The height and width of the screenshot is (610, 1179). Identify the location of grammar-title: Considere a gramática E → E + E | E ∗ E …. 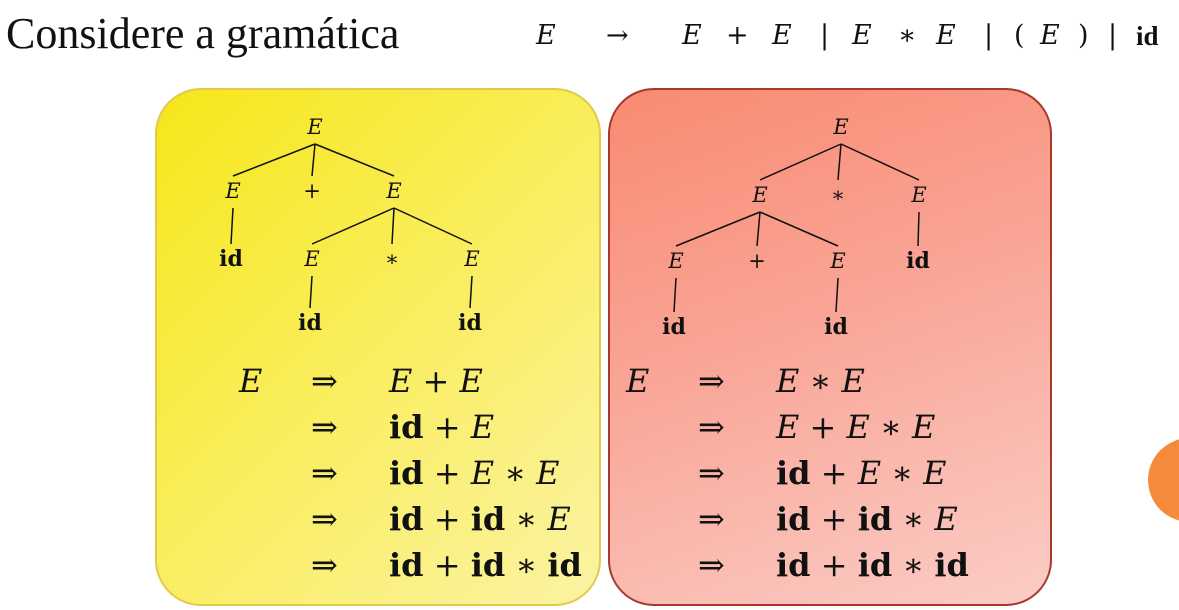
(591, 34).